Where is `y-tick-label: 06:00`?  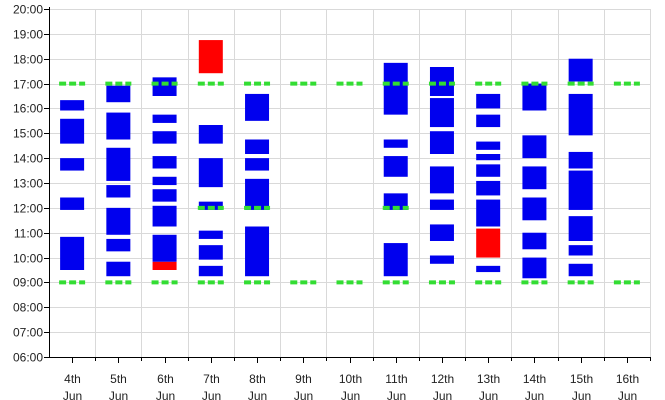 y-tick-label: 06:00 is located at coordinates (28, 358).